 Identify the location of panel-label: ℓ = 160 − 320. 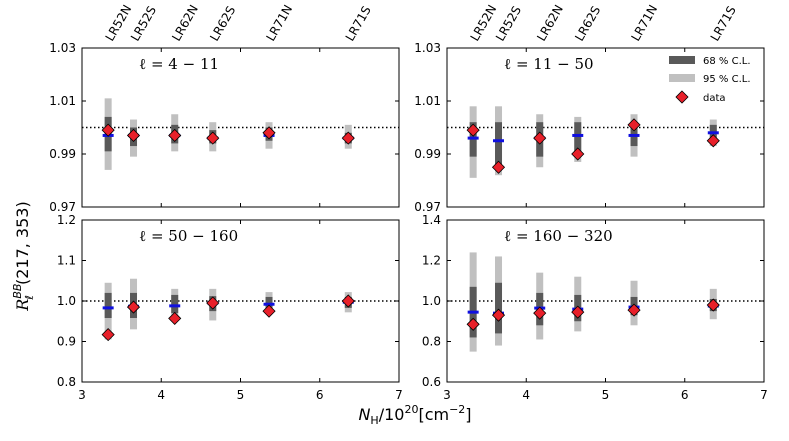
(558, 236).